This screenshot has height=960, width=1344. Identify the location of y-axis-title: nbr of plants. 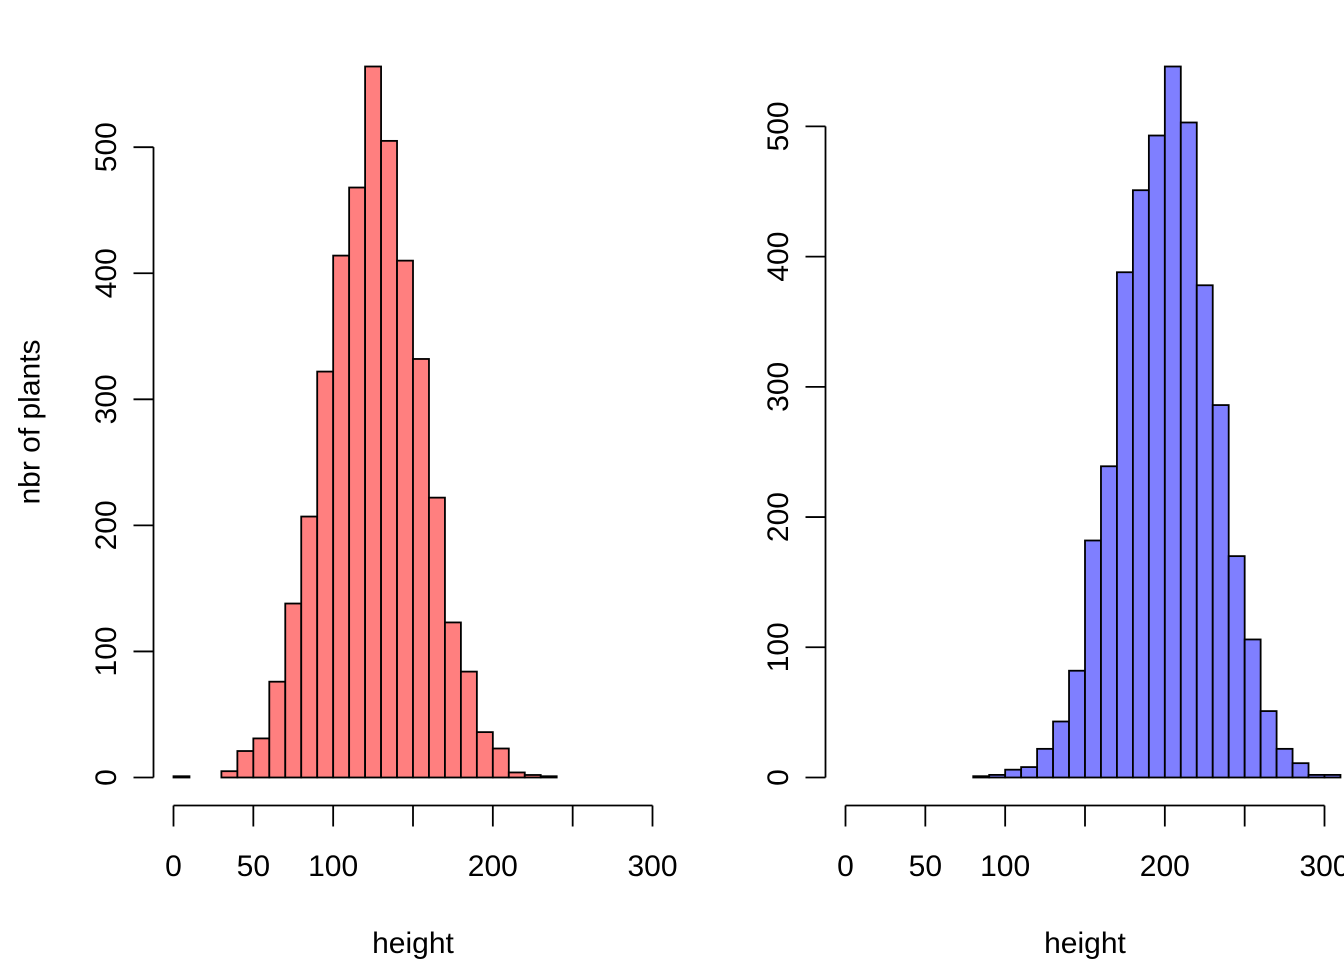
(30, 421).